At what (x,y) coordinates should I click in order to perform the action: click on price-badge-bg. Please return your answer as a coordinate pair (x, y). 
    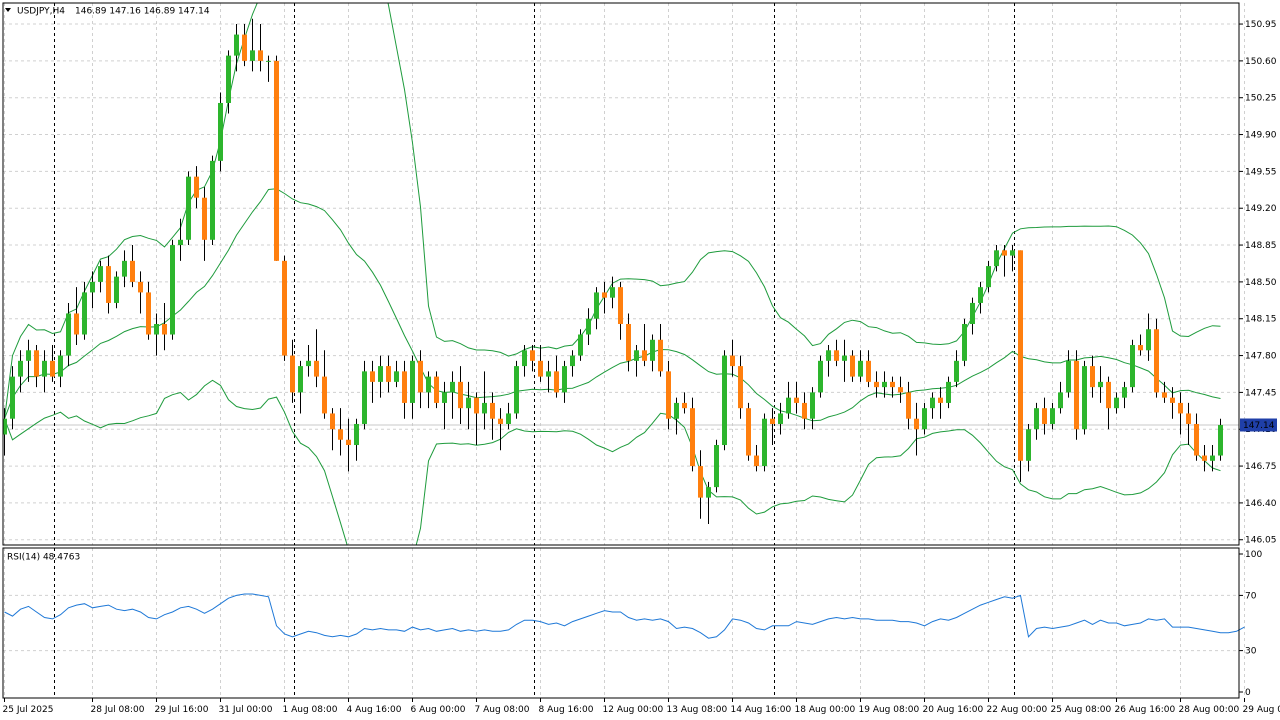
    Looking at the image, I should click on (1258, 425).